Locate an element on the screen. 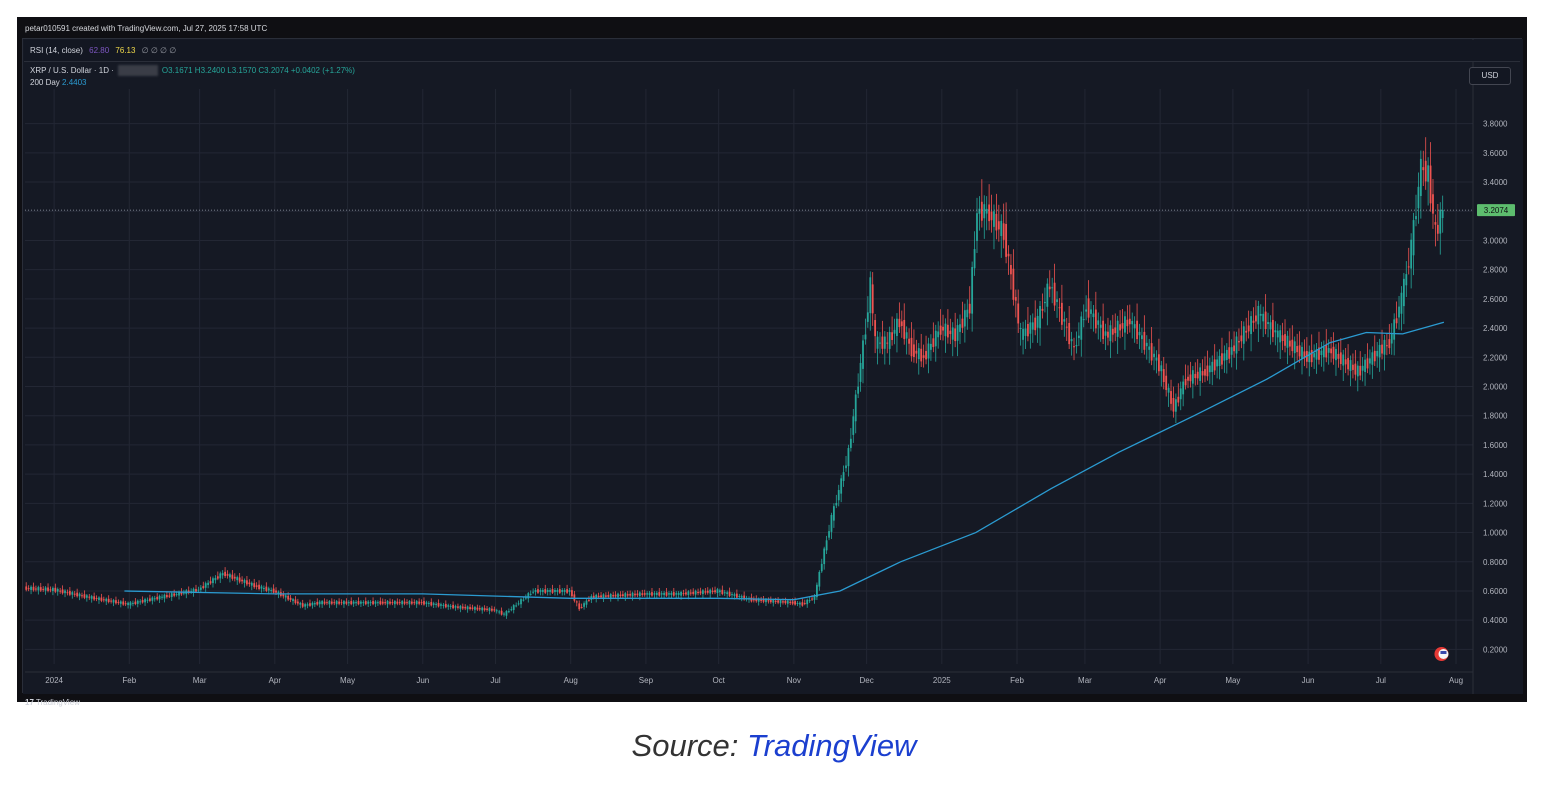 The width and height of the screenshot is (1548, 786). tradingview-logo: 17 TradingView is located at coordinates (52, 702).